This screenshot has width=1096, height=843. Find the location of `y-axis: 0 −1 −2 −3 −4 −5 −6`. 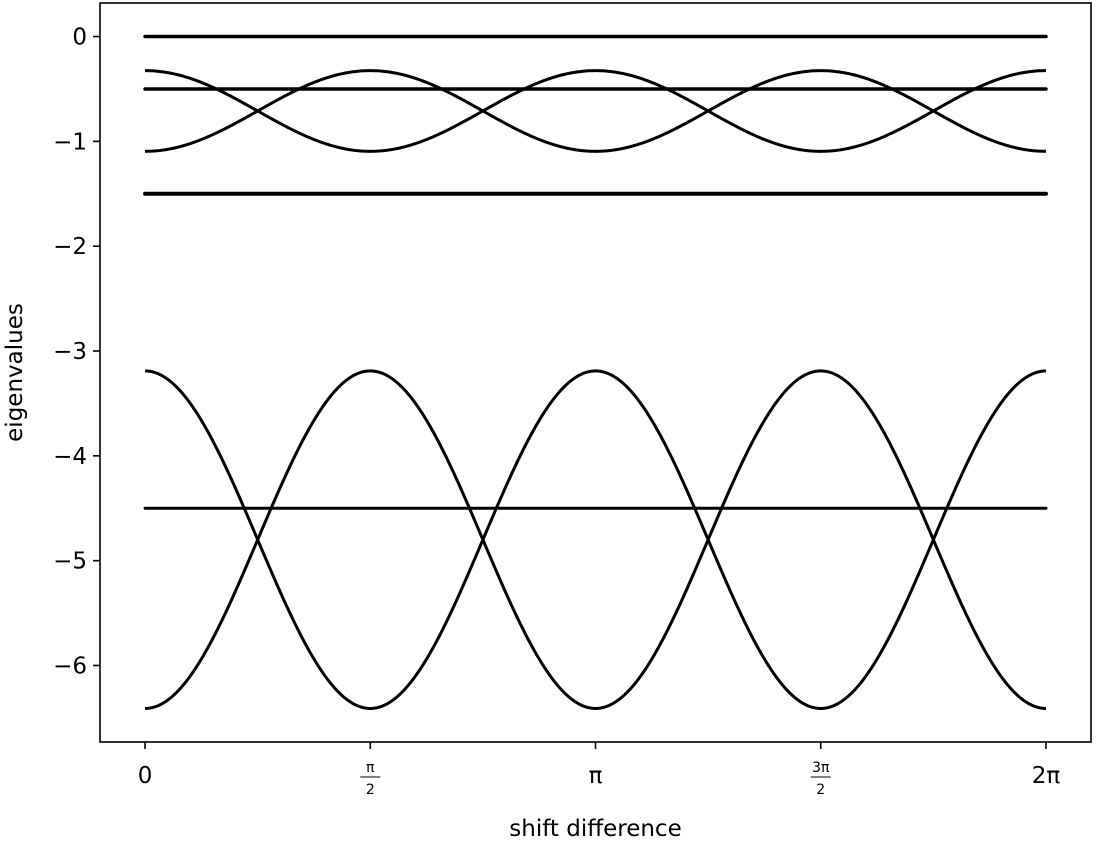

y-axis: 0 −1 −2 −3 −4 −5 −6 is located at coordinates (76, 352).